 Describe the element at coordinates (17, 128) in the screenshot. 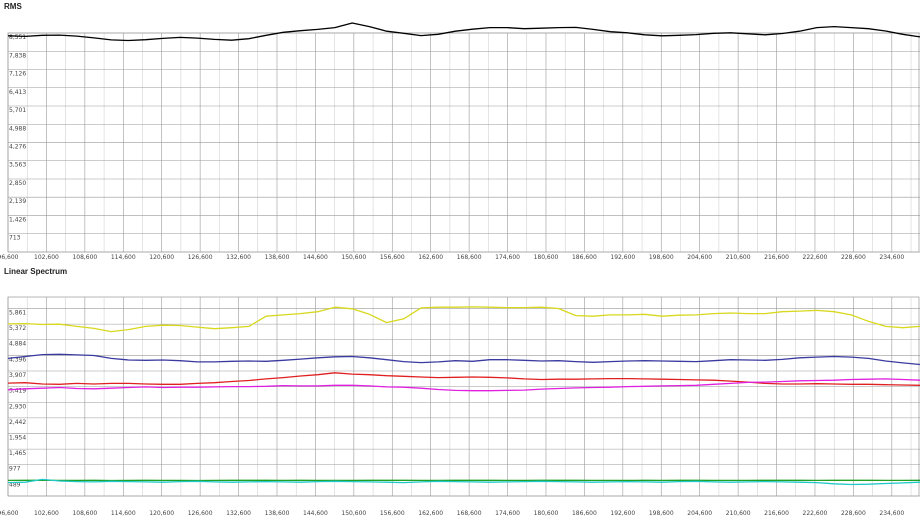

I see `y-tick-label: 4,988` at that location.